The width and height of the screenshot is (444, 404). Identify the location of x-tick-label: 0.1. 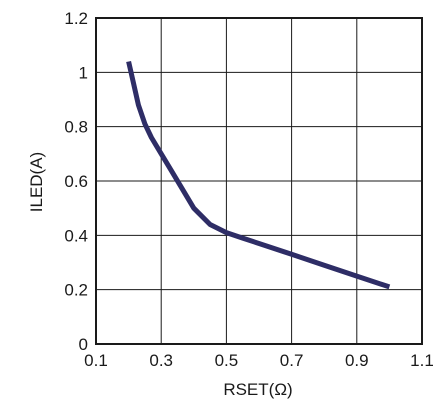
(96, 360).